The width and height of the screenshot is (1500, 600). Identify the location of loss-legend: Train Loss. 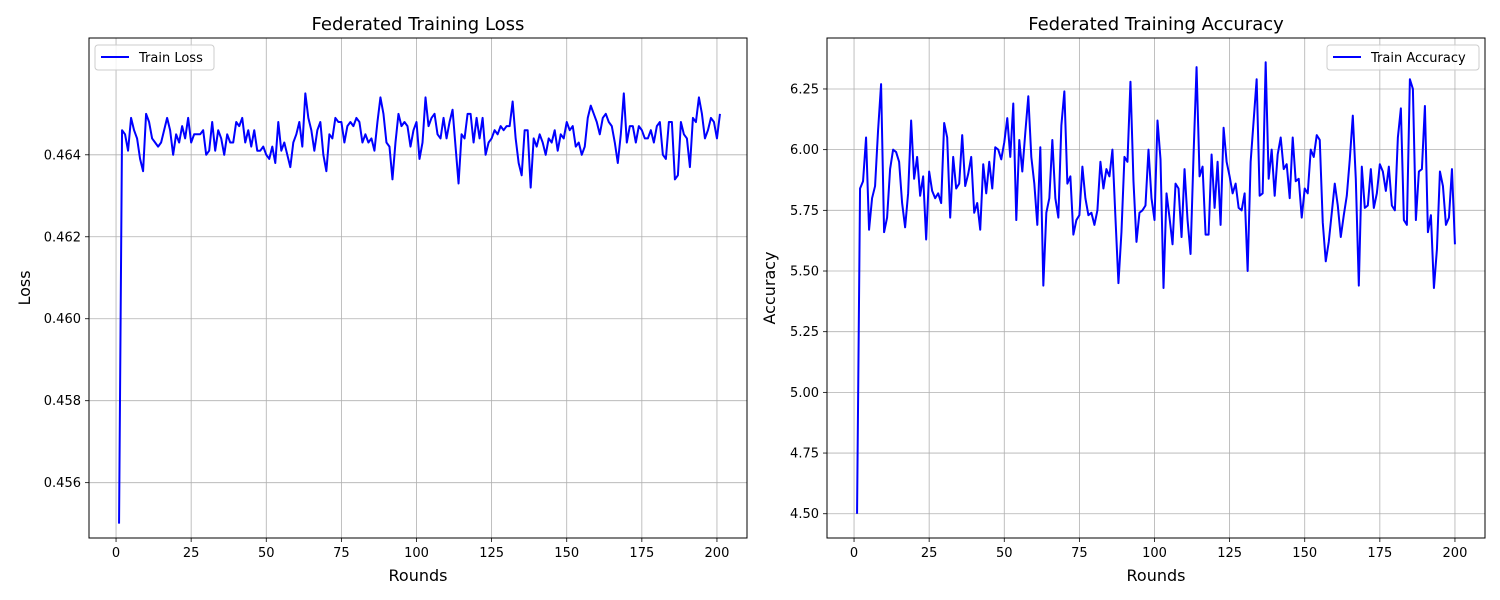
(154, 57).